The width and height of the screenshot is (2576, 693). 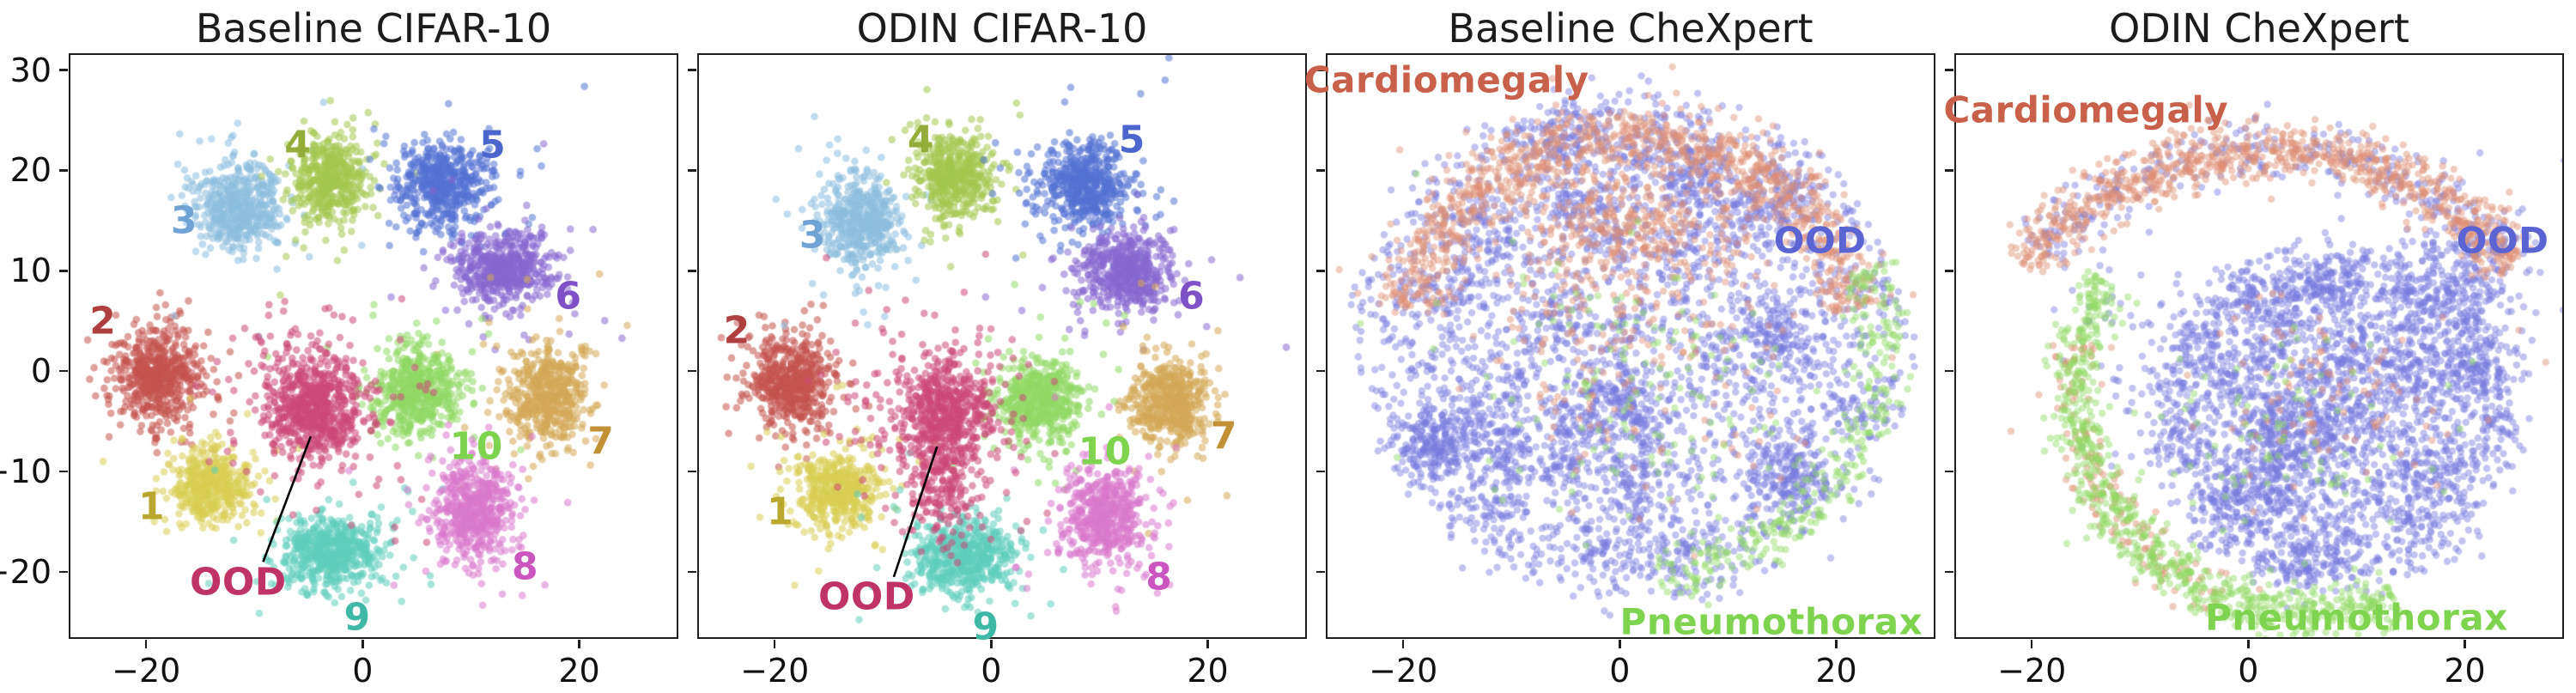 I want to click on panel-title: Baseline CIFAR-10, so click(x=374, y=28).